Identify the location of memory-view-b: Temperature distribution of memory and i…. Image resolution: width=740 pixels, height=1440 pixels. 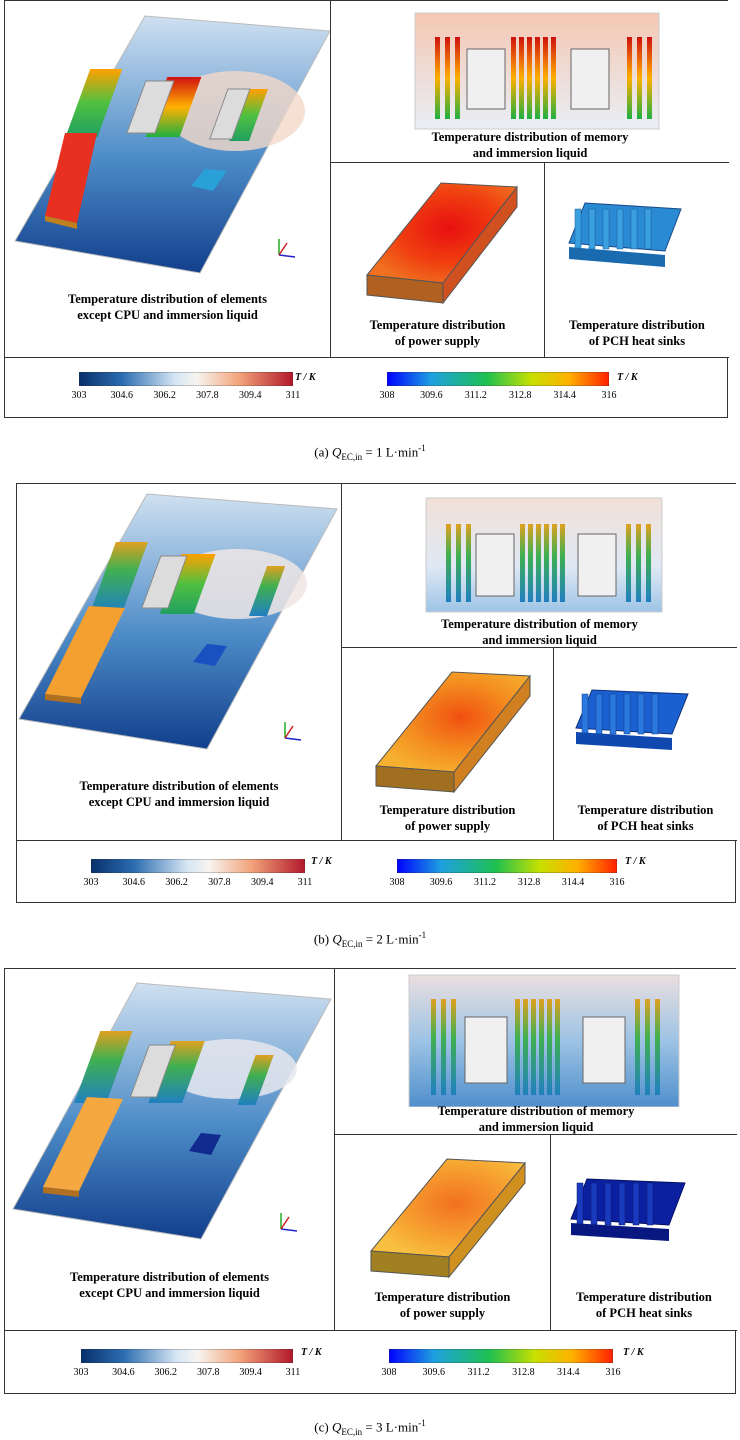
(539, 566).